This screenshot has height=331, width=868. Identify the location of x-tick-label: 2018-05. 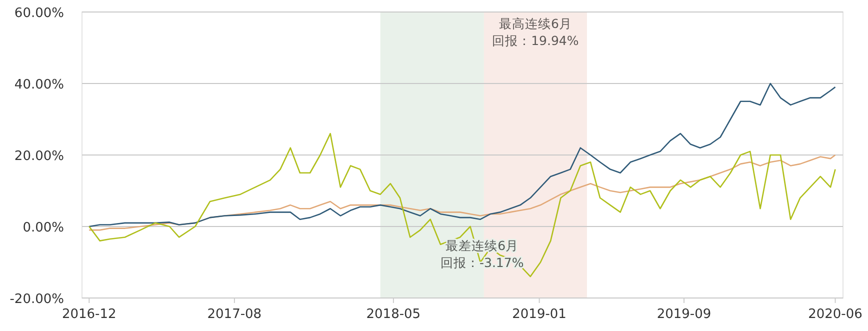
(393, 314).